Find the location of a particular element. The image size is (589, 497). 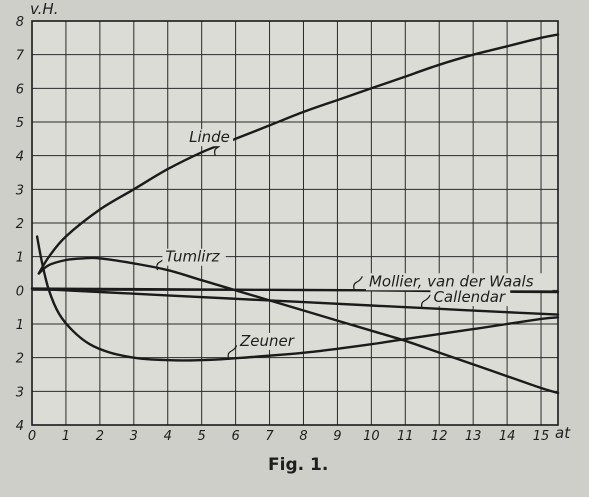

x-tick-label: 12 is located at coordinates (439, 436).